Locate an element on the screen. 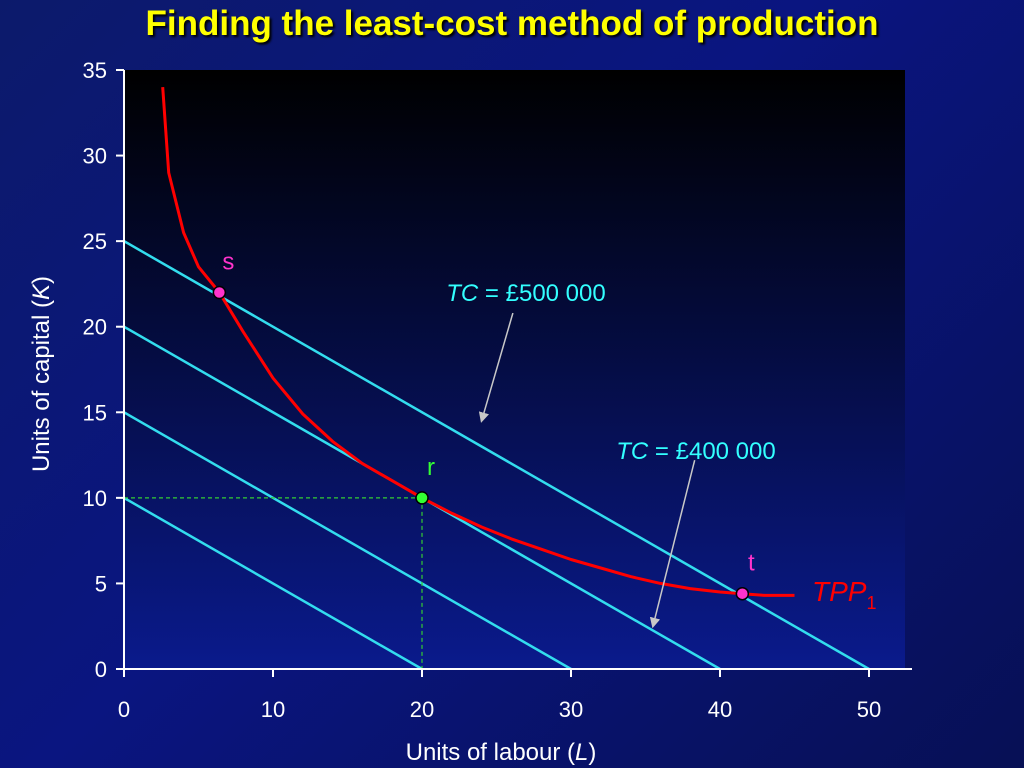 The width and height of the screenshot is (1024, 768). x-tick-label: 20 is located at coordinates (422, 709).